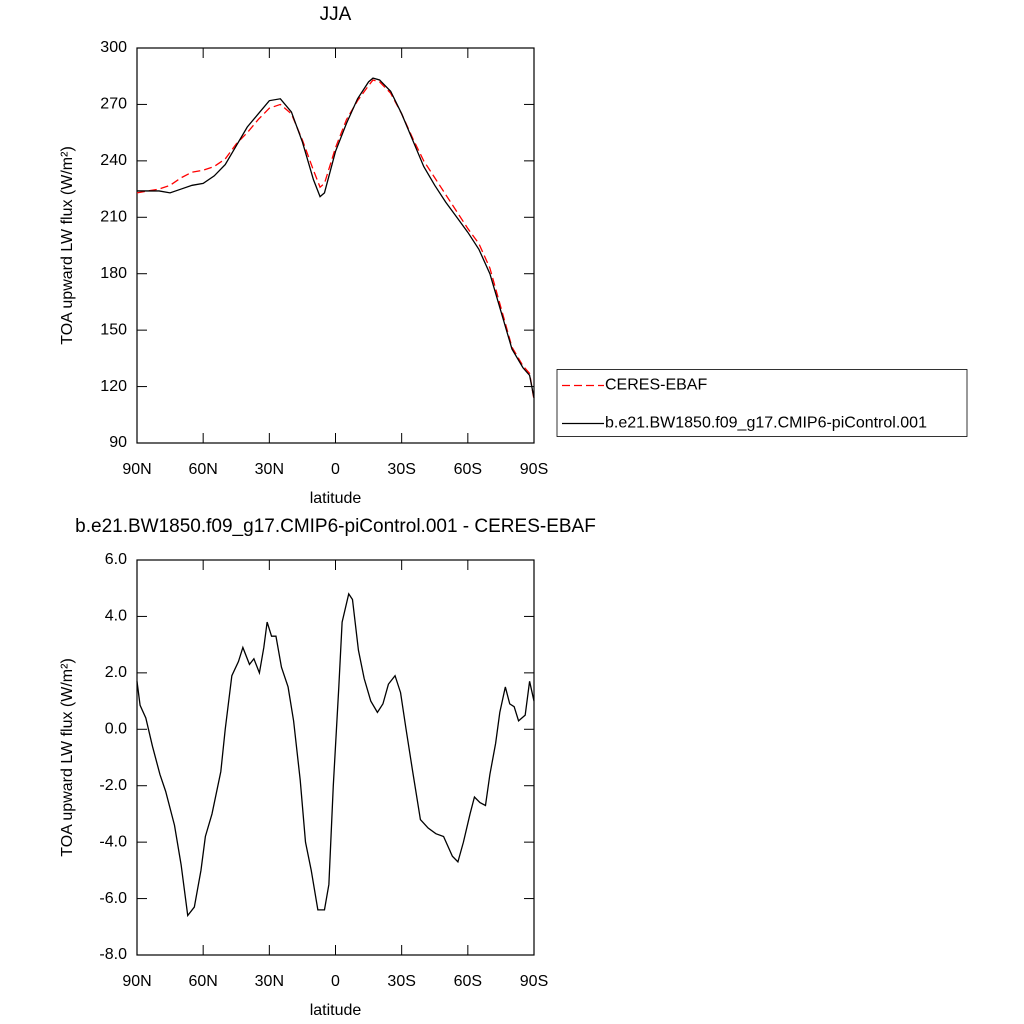  I want to click on legend-label: b.e21.BW1850.f09_g17.CMIP6-piControl.001, so click(766, 423).